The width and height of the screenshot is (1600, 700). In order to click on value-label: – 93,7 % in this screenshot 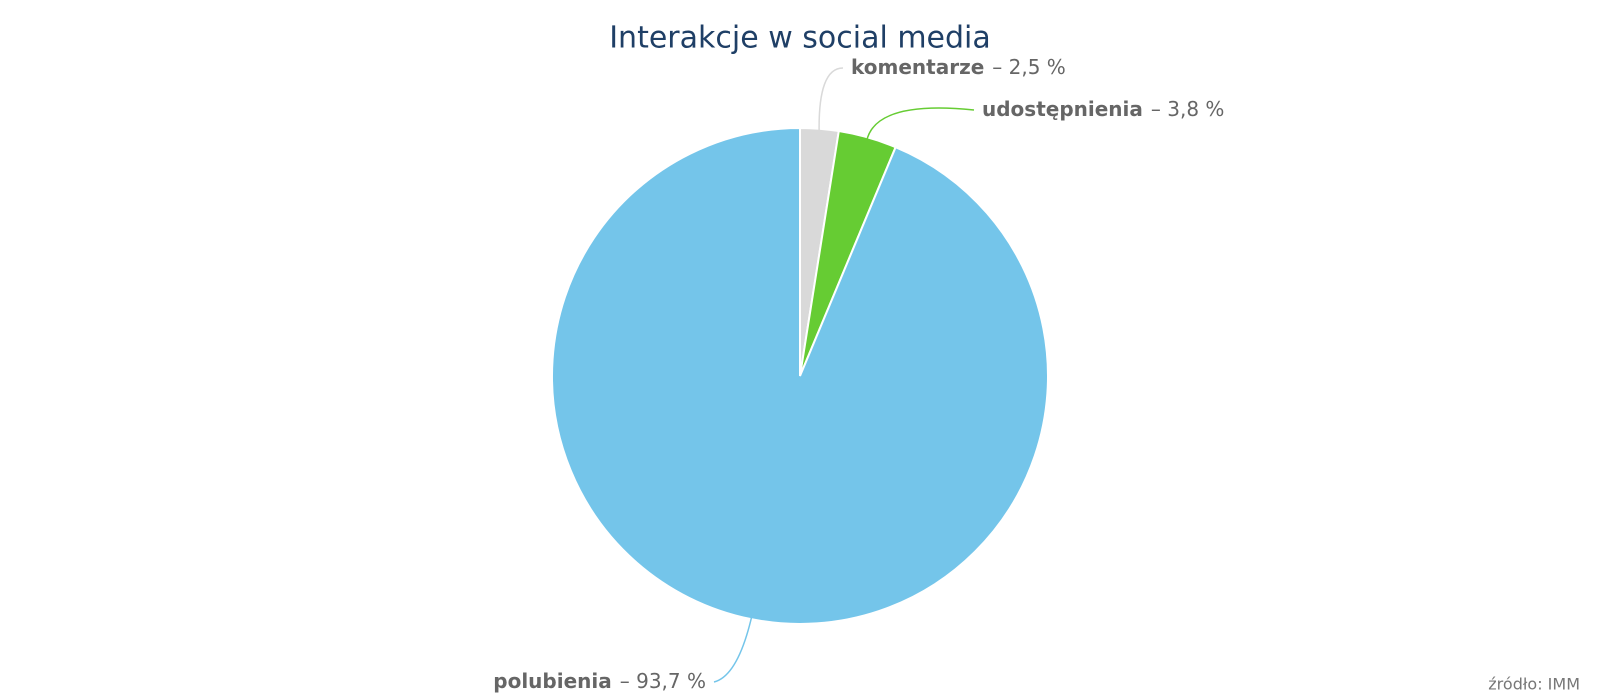, I will do `click(663, 681)`.